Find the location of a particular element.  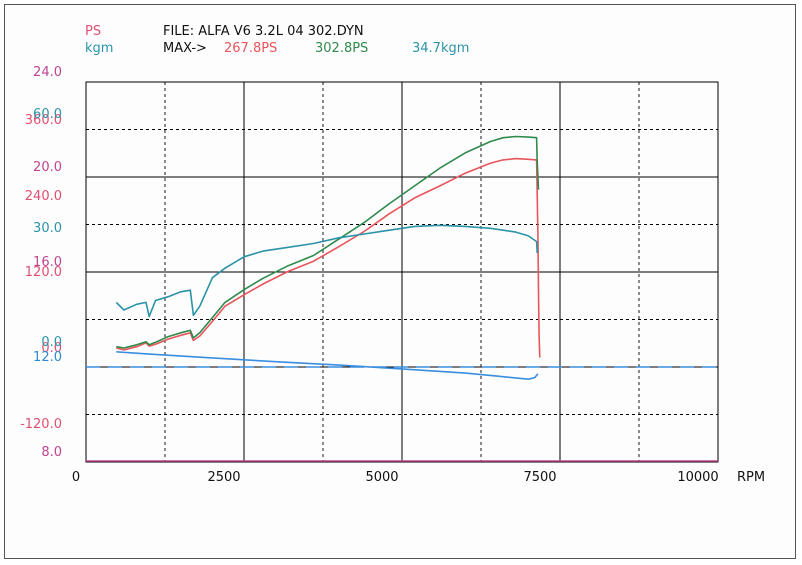

max-ps-green: 302.8PS is located at coordinates (341, 48).